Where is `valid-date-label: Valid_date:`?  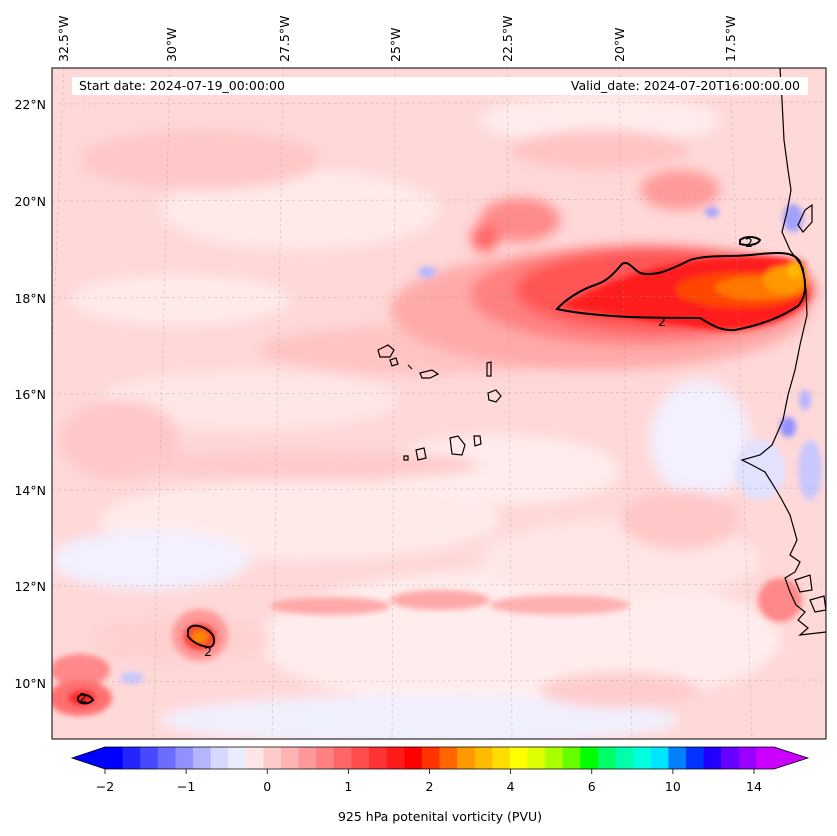
valid-date-label: Valid_date: is located at coordinates (605, 85).